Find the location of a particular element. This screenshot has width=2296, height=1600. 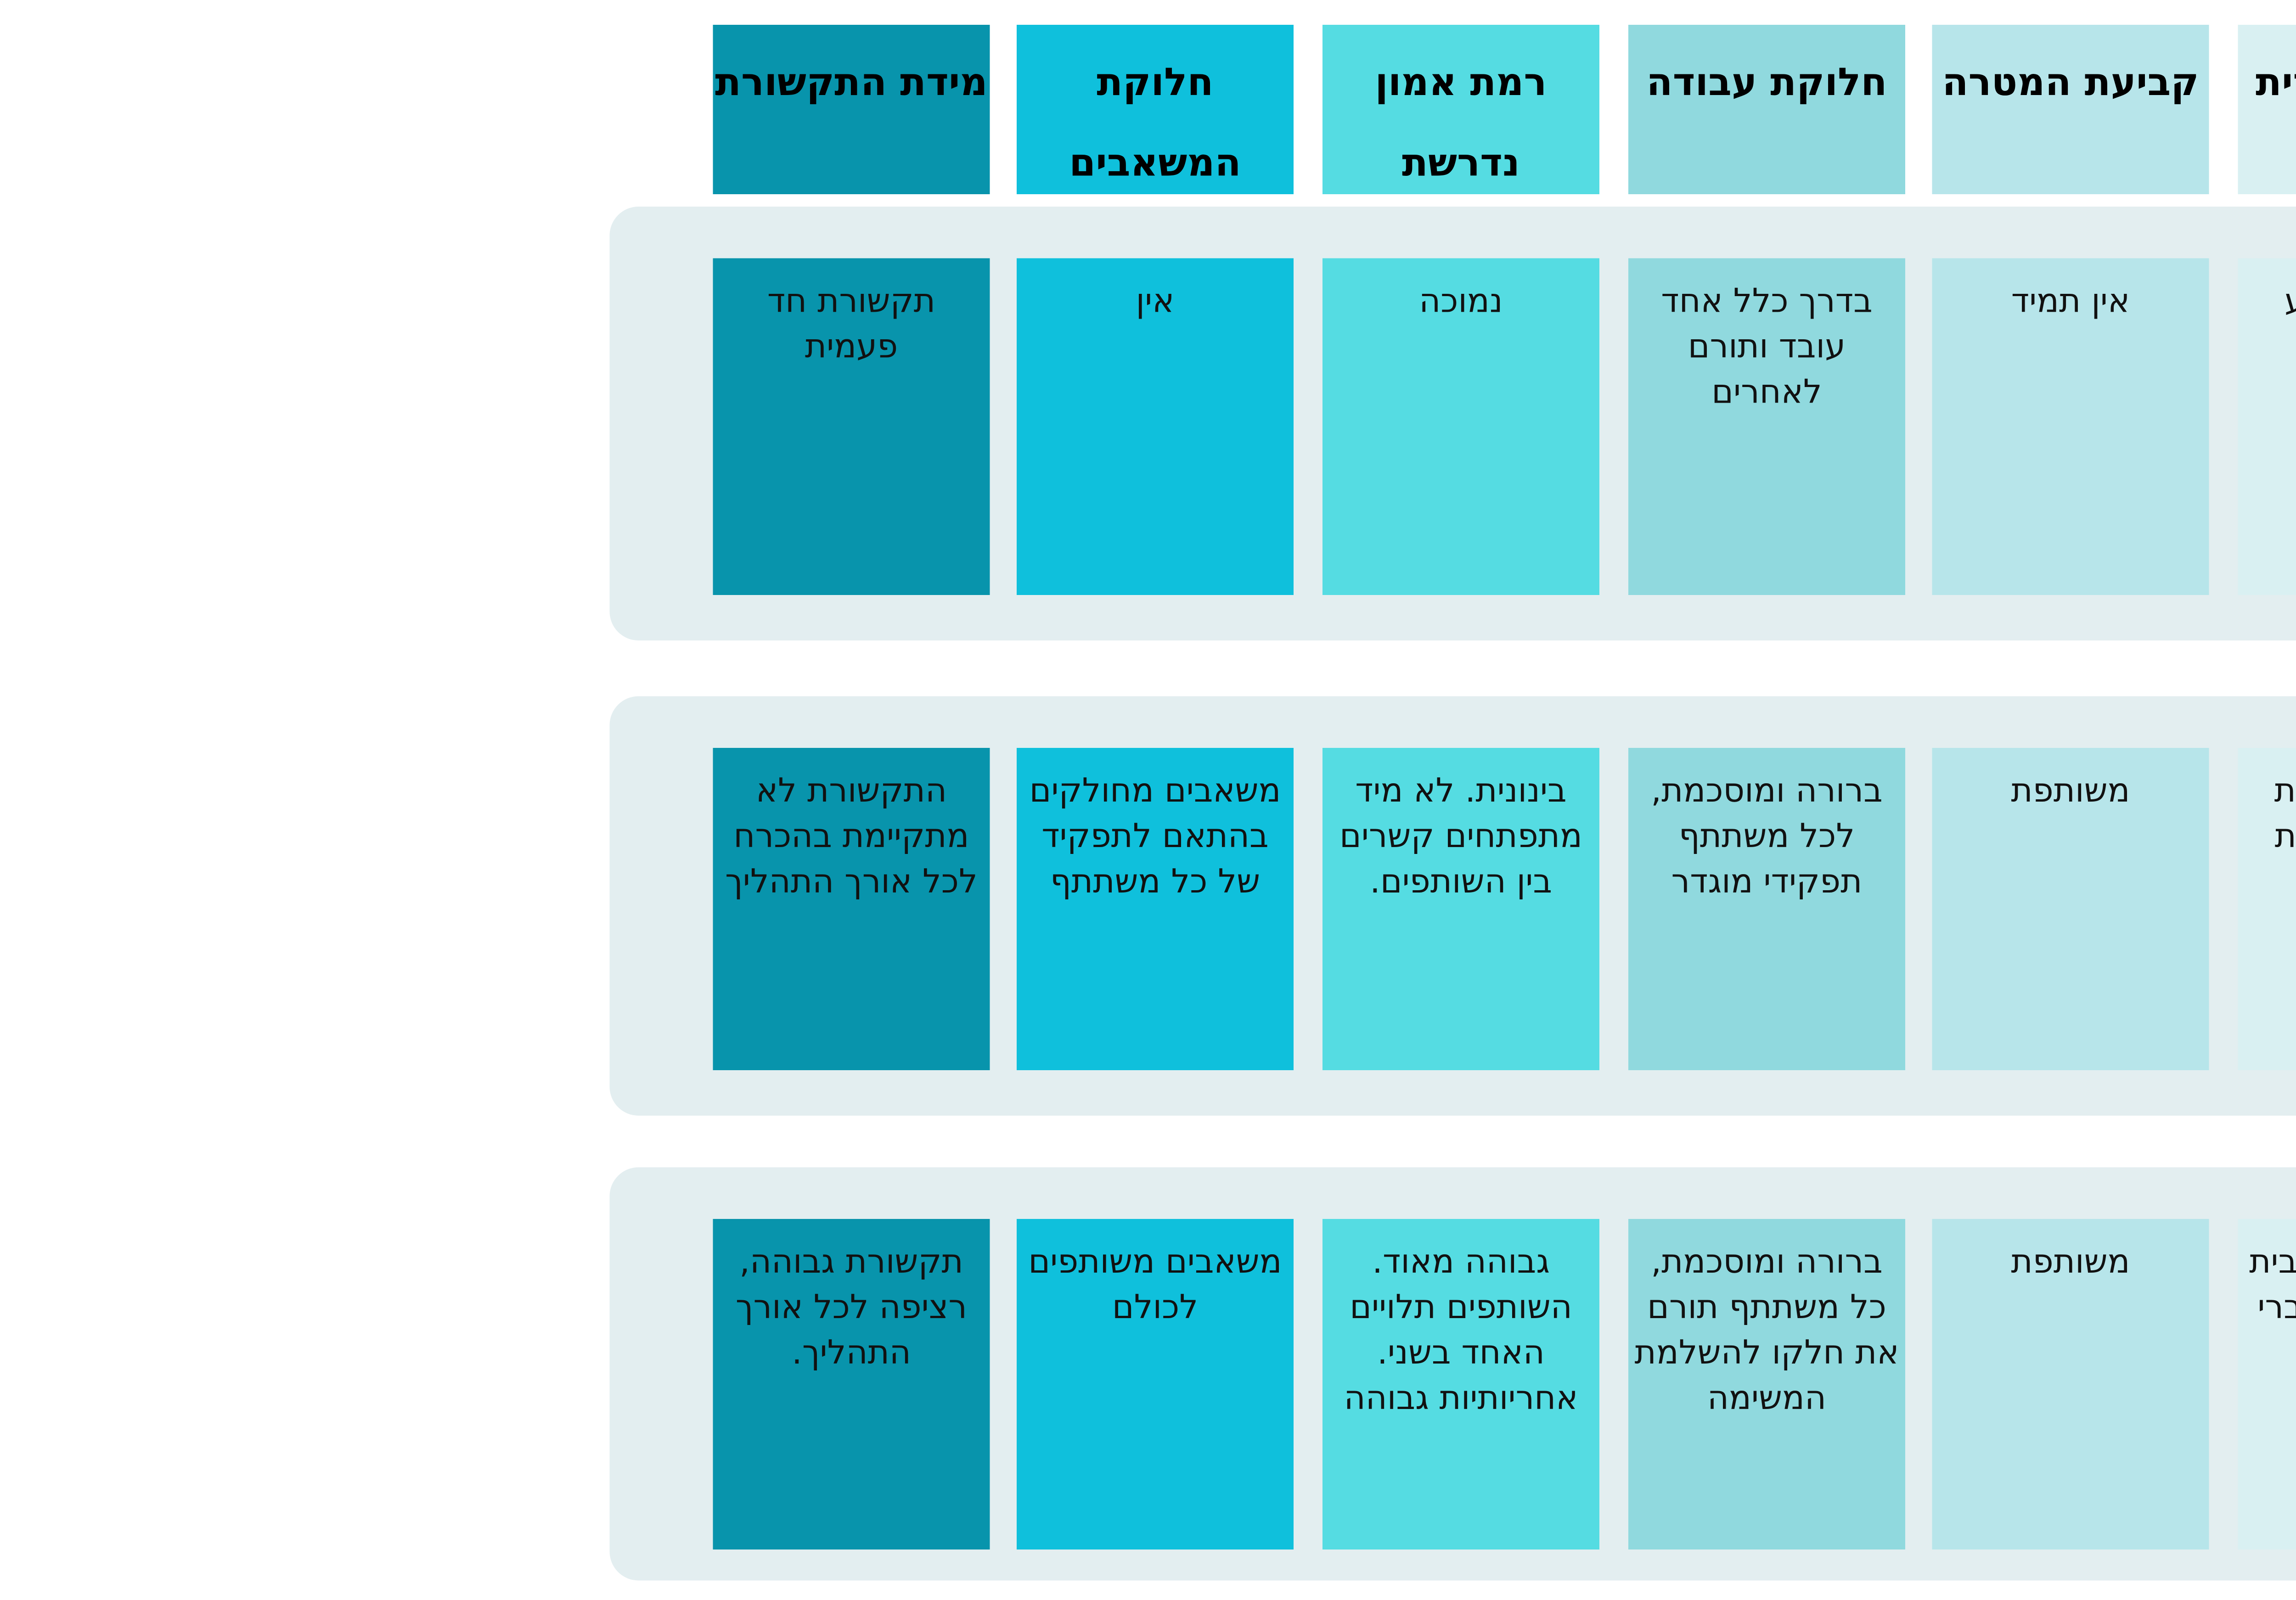

cell-cooperation-communication: התקשורת לא מתקיימת בהכרח לכל אורך התהליך is located at coordinates (851, 909).